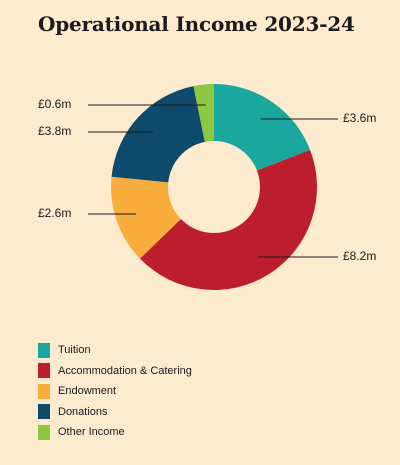  Describe the element at coordinates (196, 24) in the screenshot. I see `chart-title: Operational Income 2023-24` at that location.